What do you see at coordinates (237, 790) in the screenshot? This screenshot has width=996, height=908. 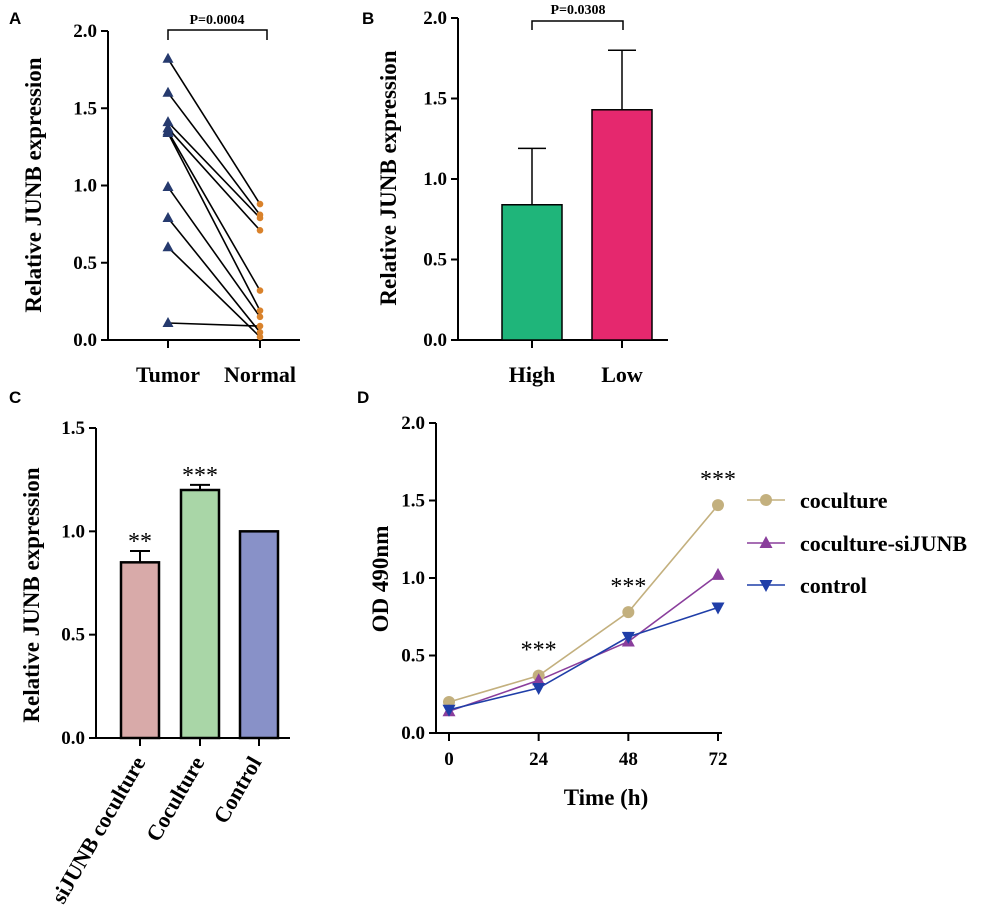 I see `panel-c-category-control: Control` at bounding box center [237, 790].